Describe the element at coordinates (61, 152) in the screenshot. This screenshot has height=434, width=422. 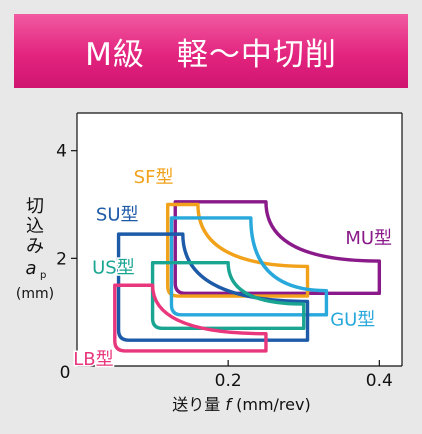
I see `y-tick-label: 4` at that location.